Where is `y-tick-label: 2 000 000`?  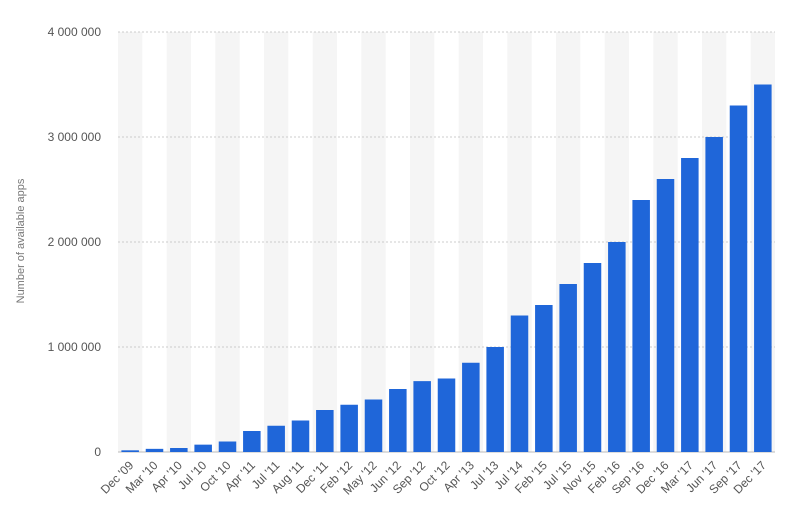 y-tick-label: 2 000 000 is located at coordinates (75, 242).